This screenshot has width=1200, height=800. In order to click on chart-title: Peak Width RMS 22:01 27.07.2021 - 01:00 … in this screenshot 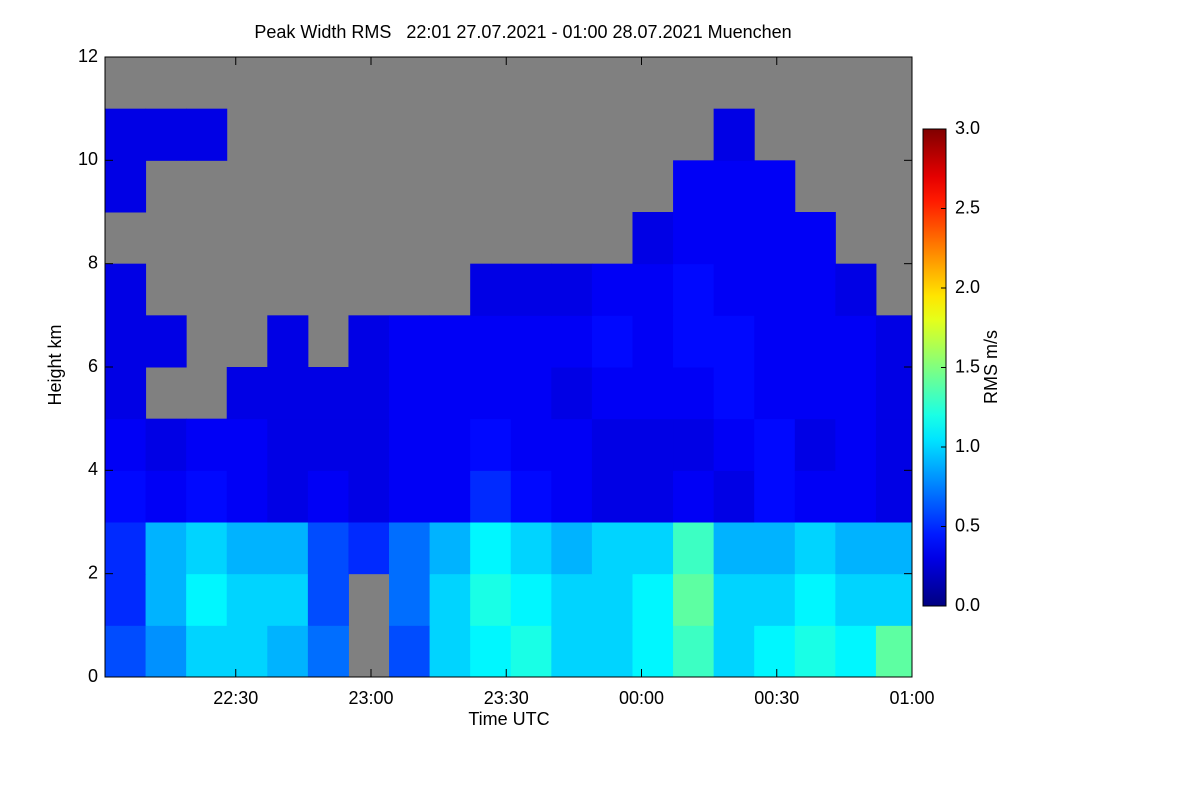, I will do `click(522, 32)`.